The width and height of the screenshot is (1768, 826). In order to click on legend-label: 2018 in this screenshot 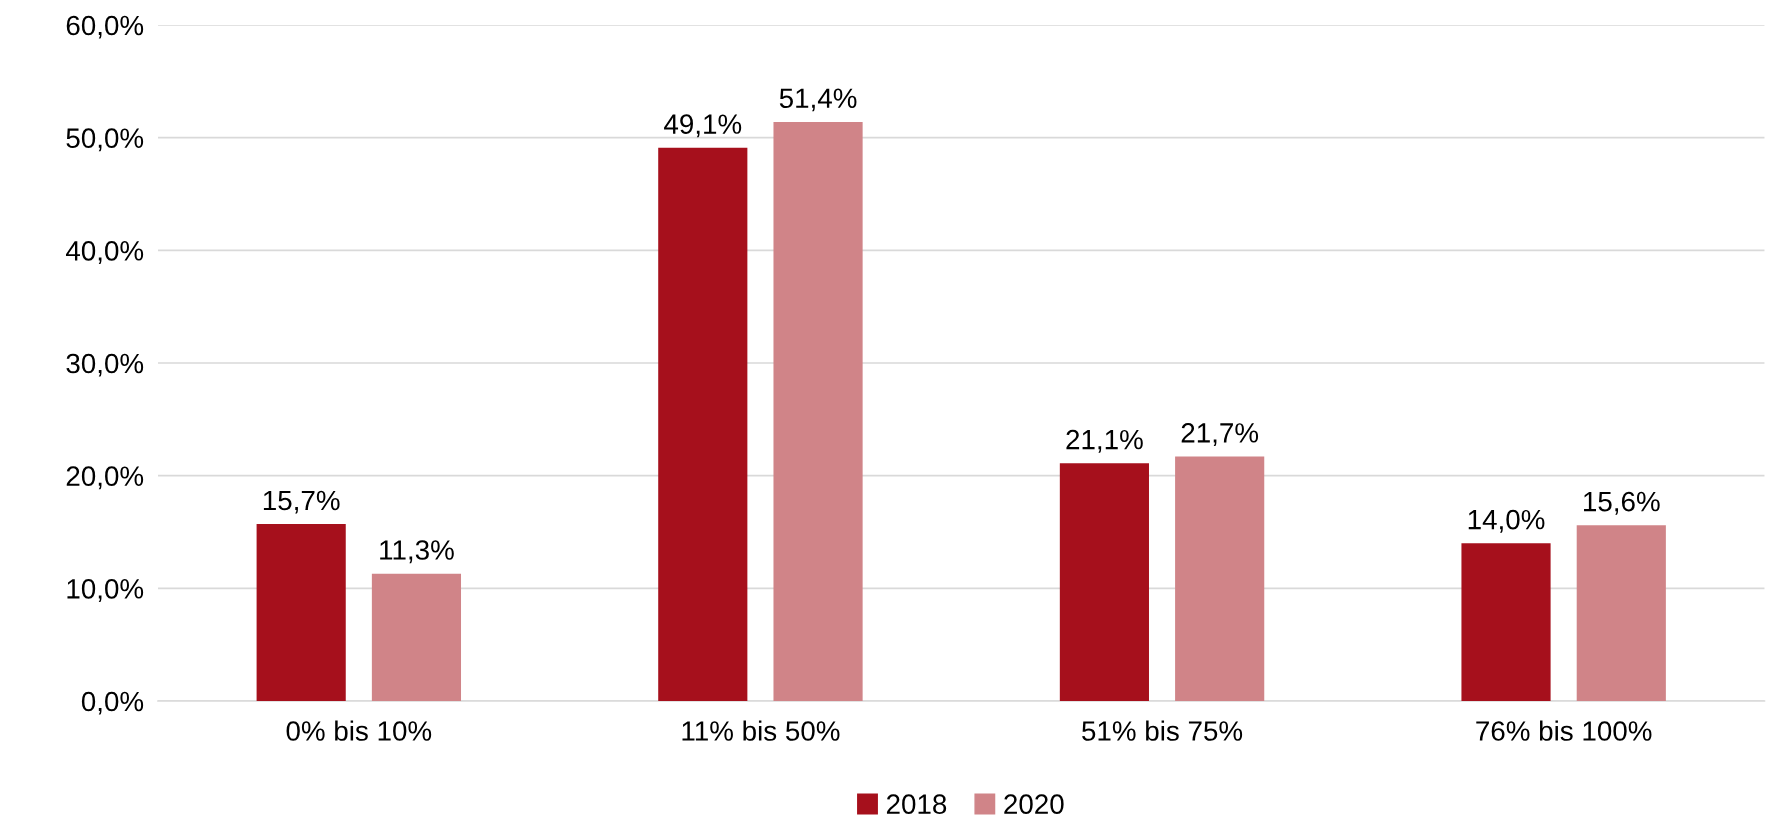, I will do `click(916, 804)`.